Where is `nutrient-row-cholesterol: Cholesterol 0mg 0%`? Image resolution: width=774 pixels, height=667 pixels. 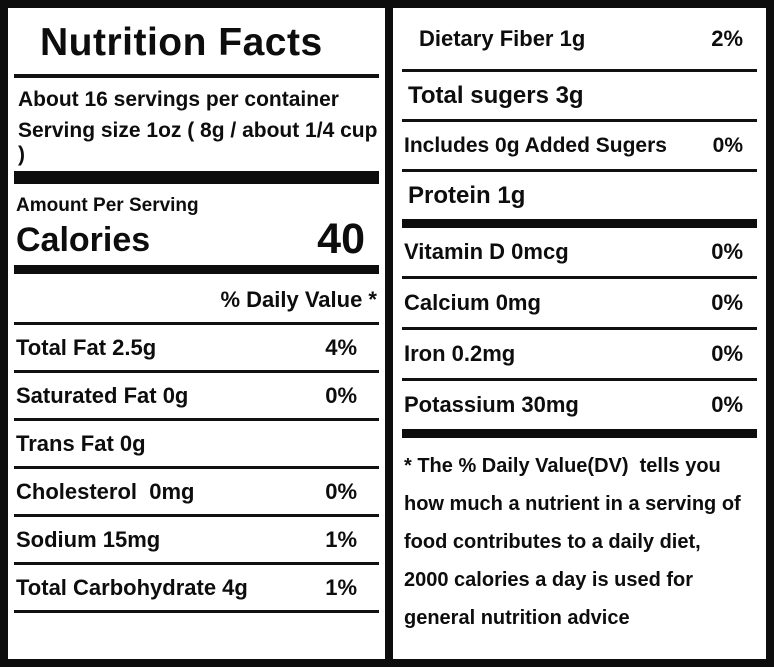
nutrient-row-cholesterol: Cholesterol 0mg 0% is located at coordinates (196, 491).